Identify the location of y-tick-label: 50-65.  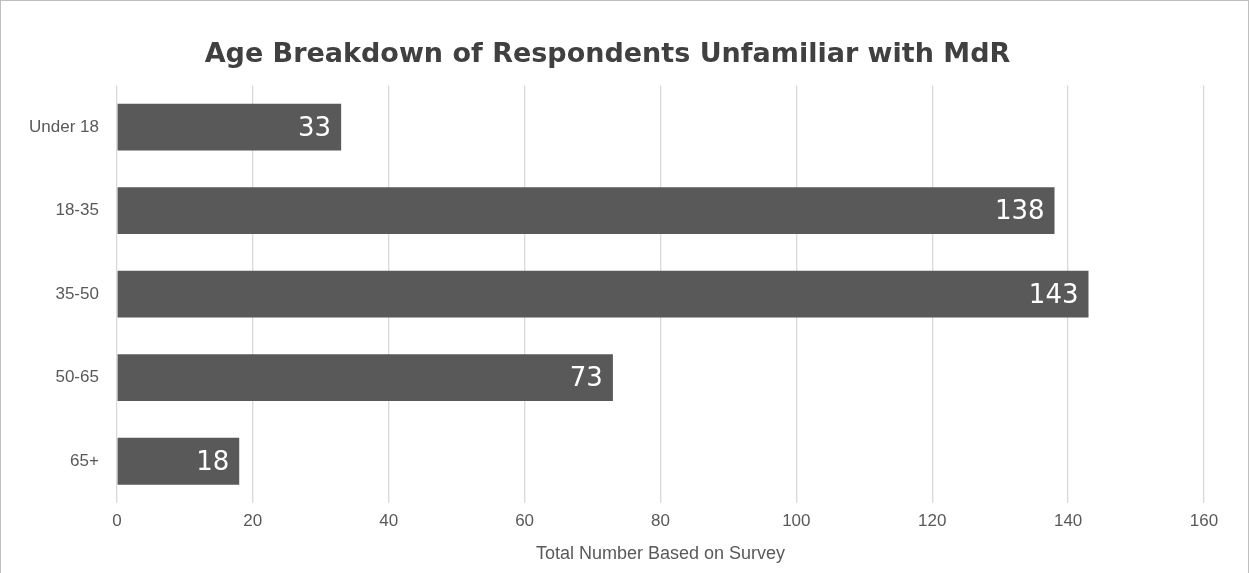
(77, 377).